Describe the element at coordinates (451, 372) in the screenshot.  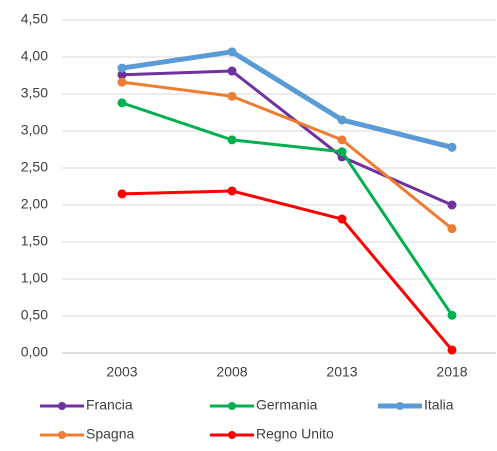
I see `x-tick-label: 2018` at that location.